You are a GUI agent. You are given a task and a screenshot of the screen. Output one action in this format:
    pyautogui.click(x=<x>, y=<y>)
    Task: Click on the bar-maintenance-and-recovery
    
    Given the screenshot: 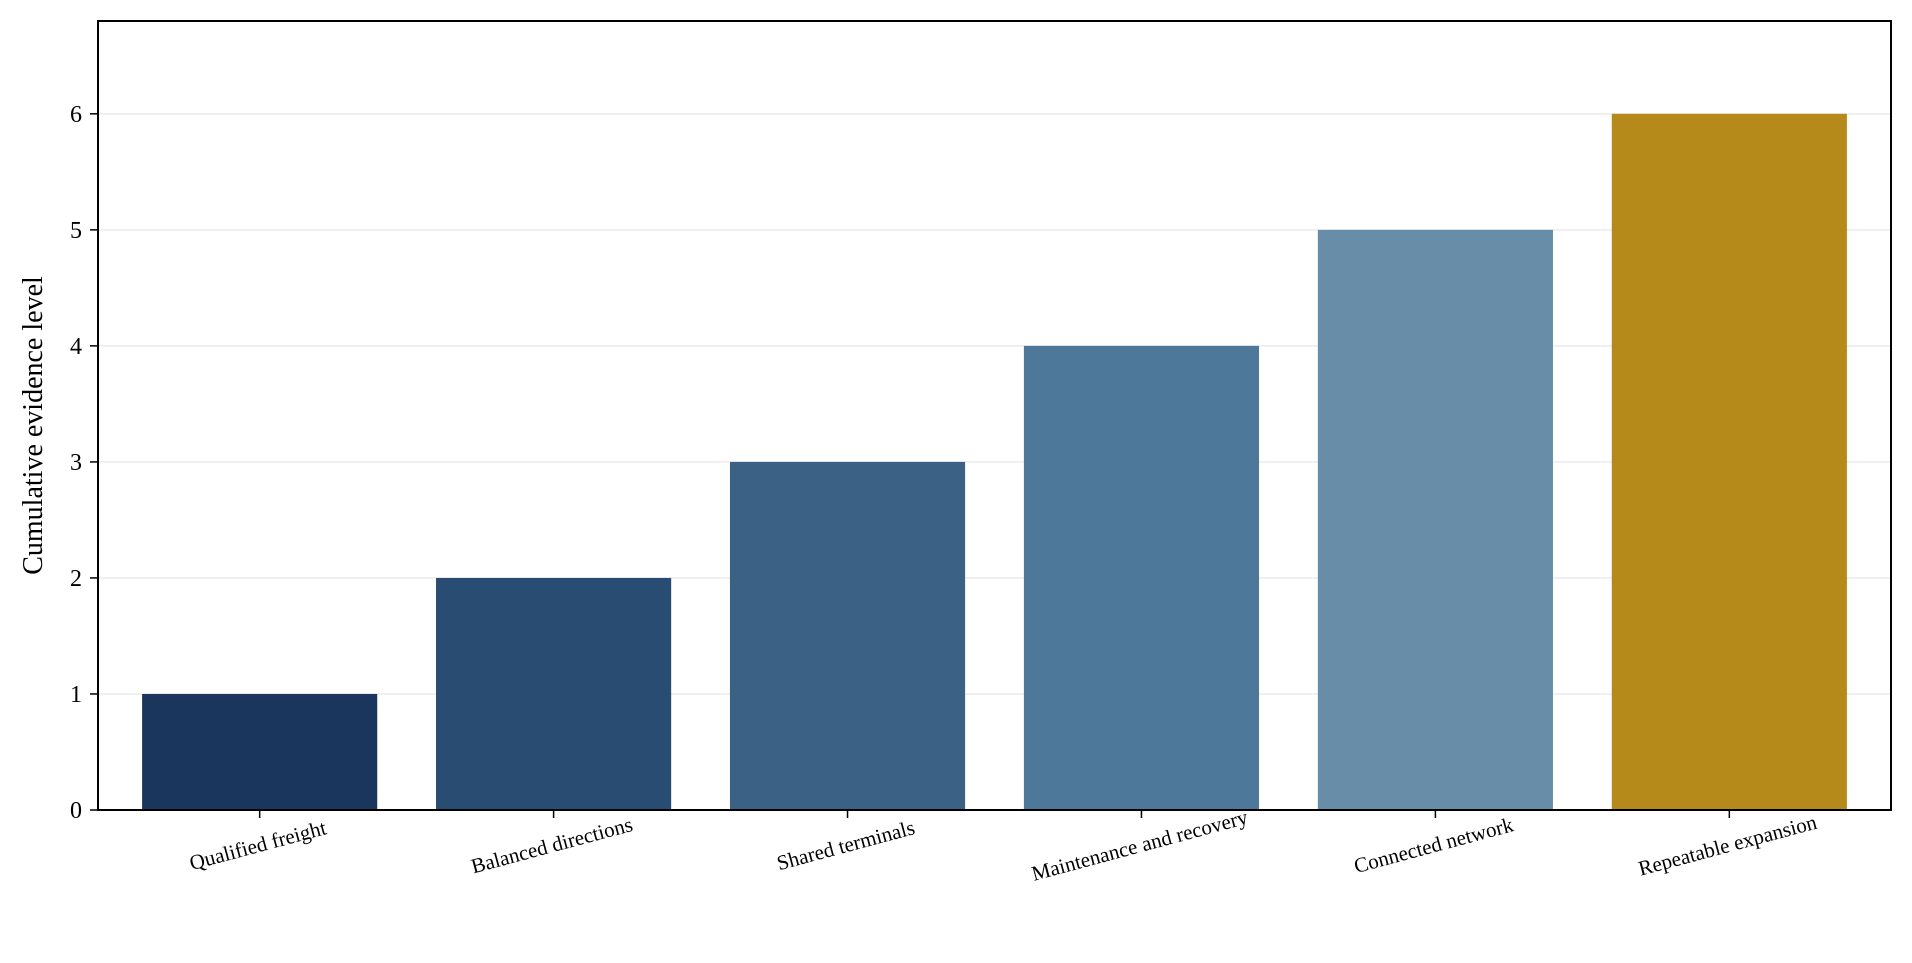 What is the action you would take?
    pyautogui.click(x=1141, y=577)
    